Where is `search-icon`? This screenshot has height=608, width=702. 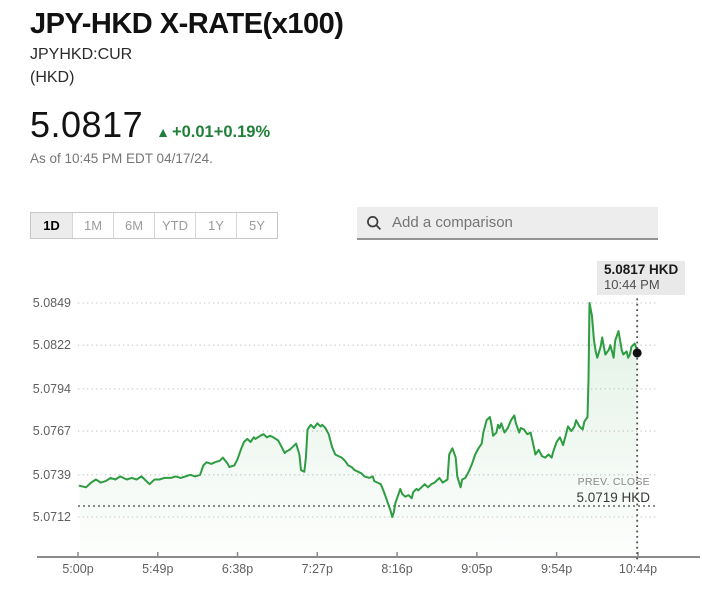
search-icon is located at coordinates (374, 222).